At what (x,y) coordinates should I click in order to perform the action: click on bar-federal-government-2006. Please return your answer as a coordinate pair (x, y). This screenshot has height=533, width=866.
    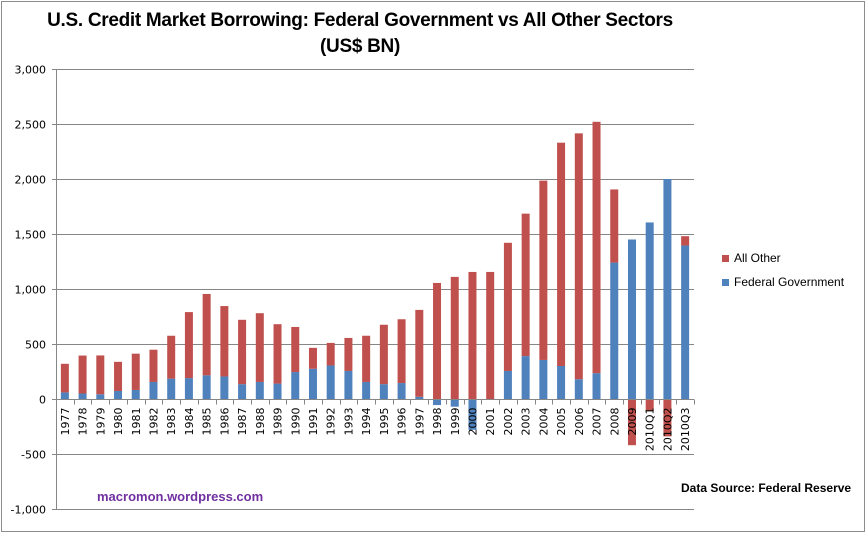
    Looking at the image, I should click on (578, 389).